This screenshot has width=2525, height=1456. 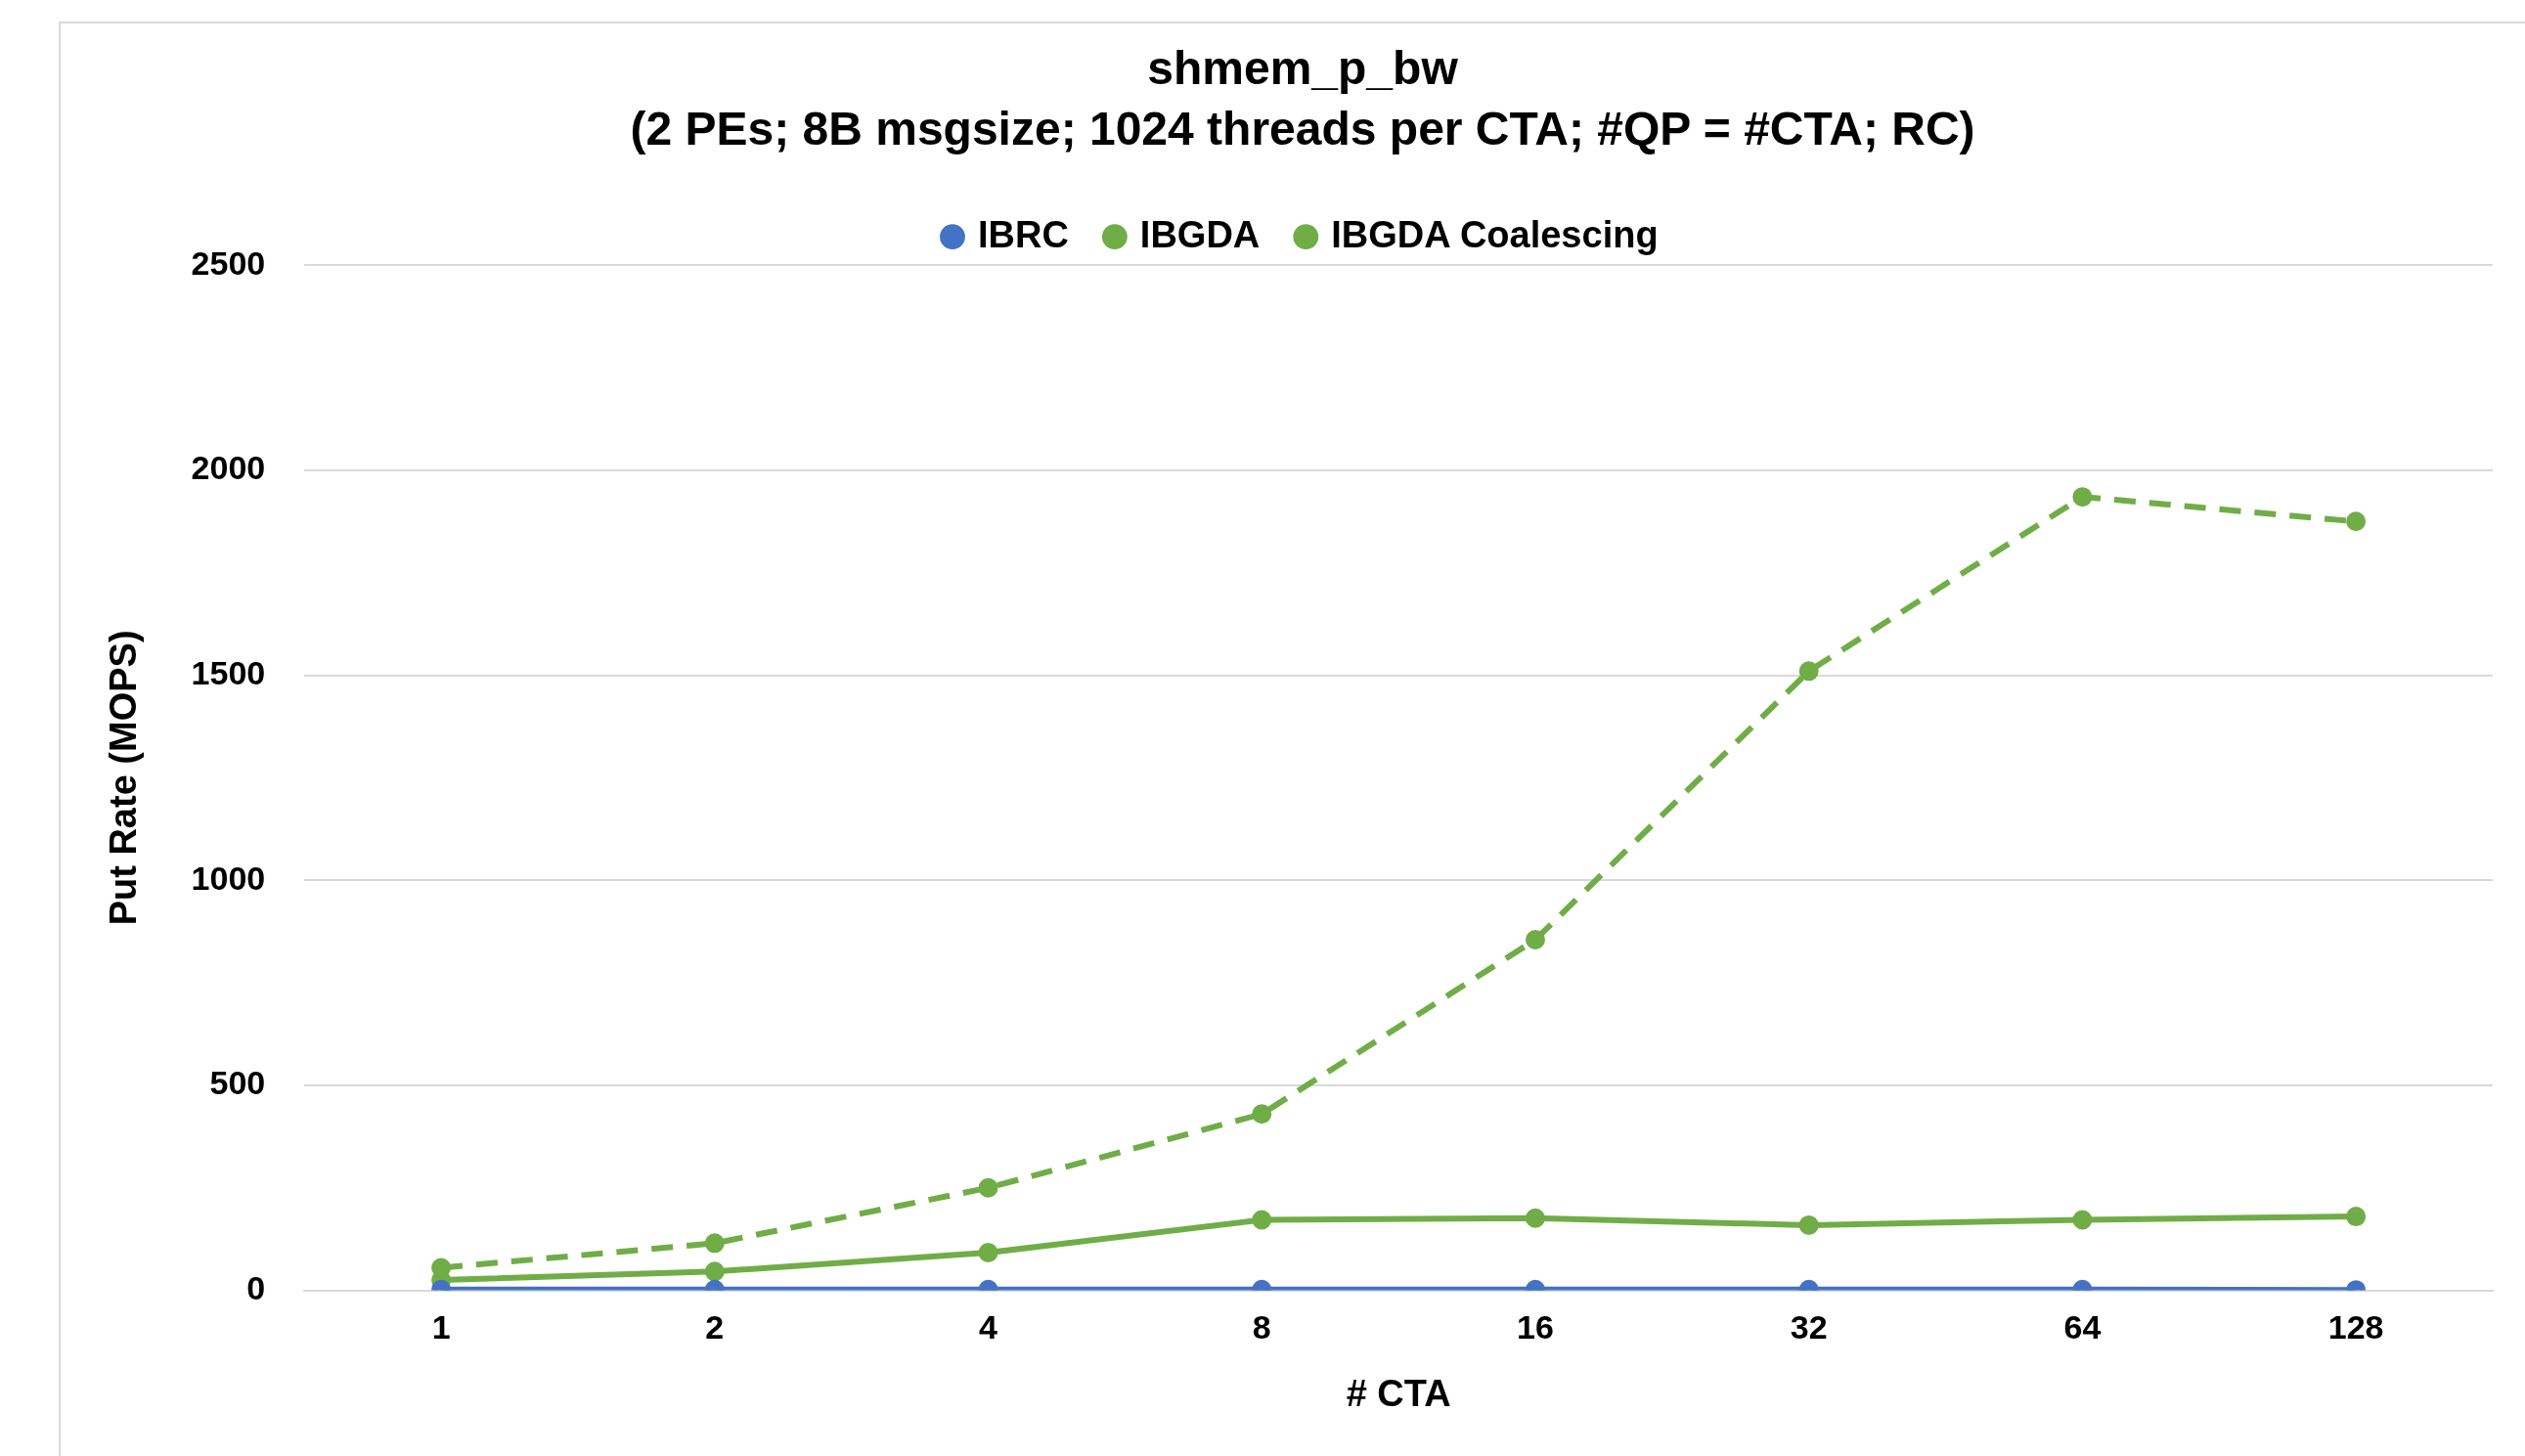 I want to click on x-tick-label: 4, so click(x=988, y=1327).